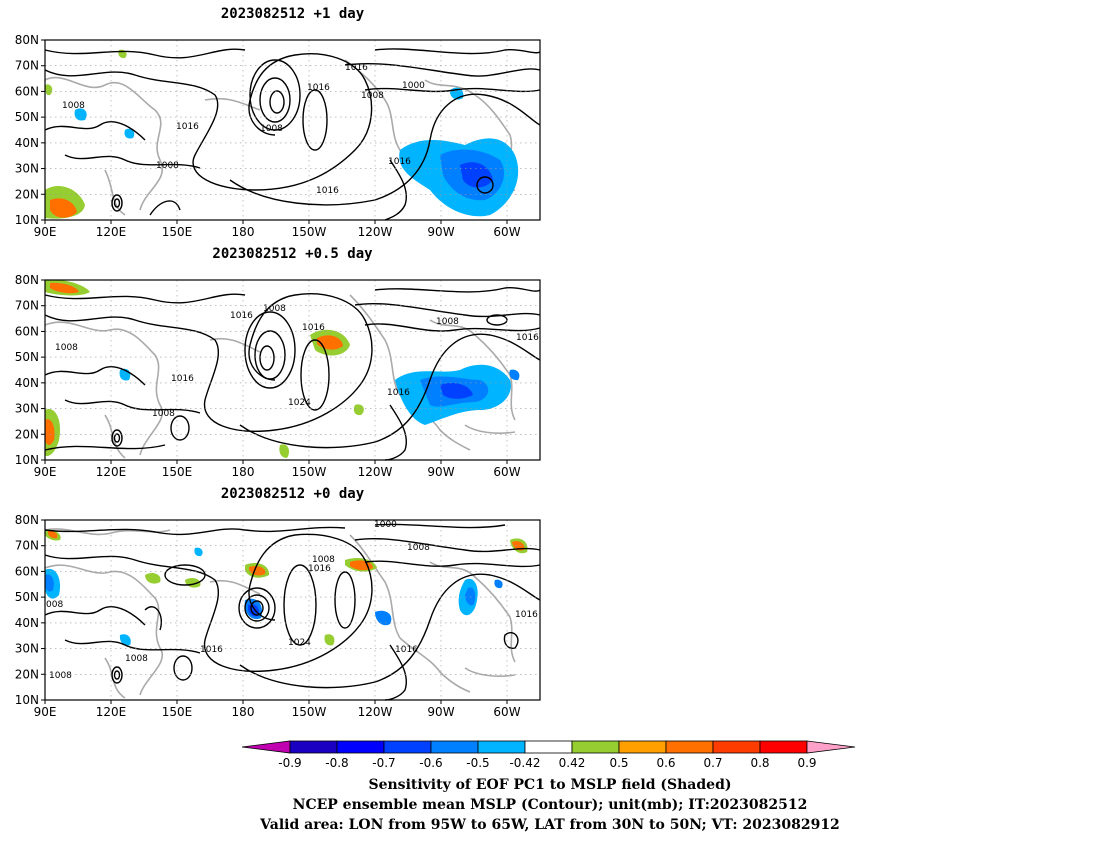 This screenshot has width=1100, height=850. Describe the element at coordinates (27, 117) in the screenshot. I see `lat-tick-label: 50N` at that location.